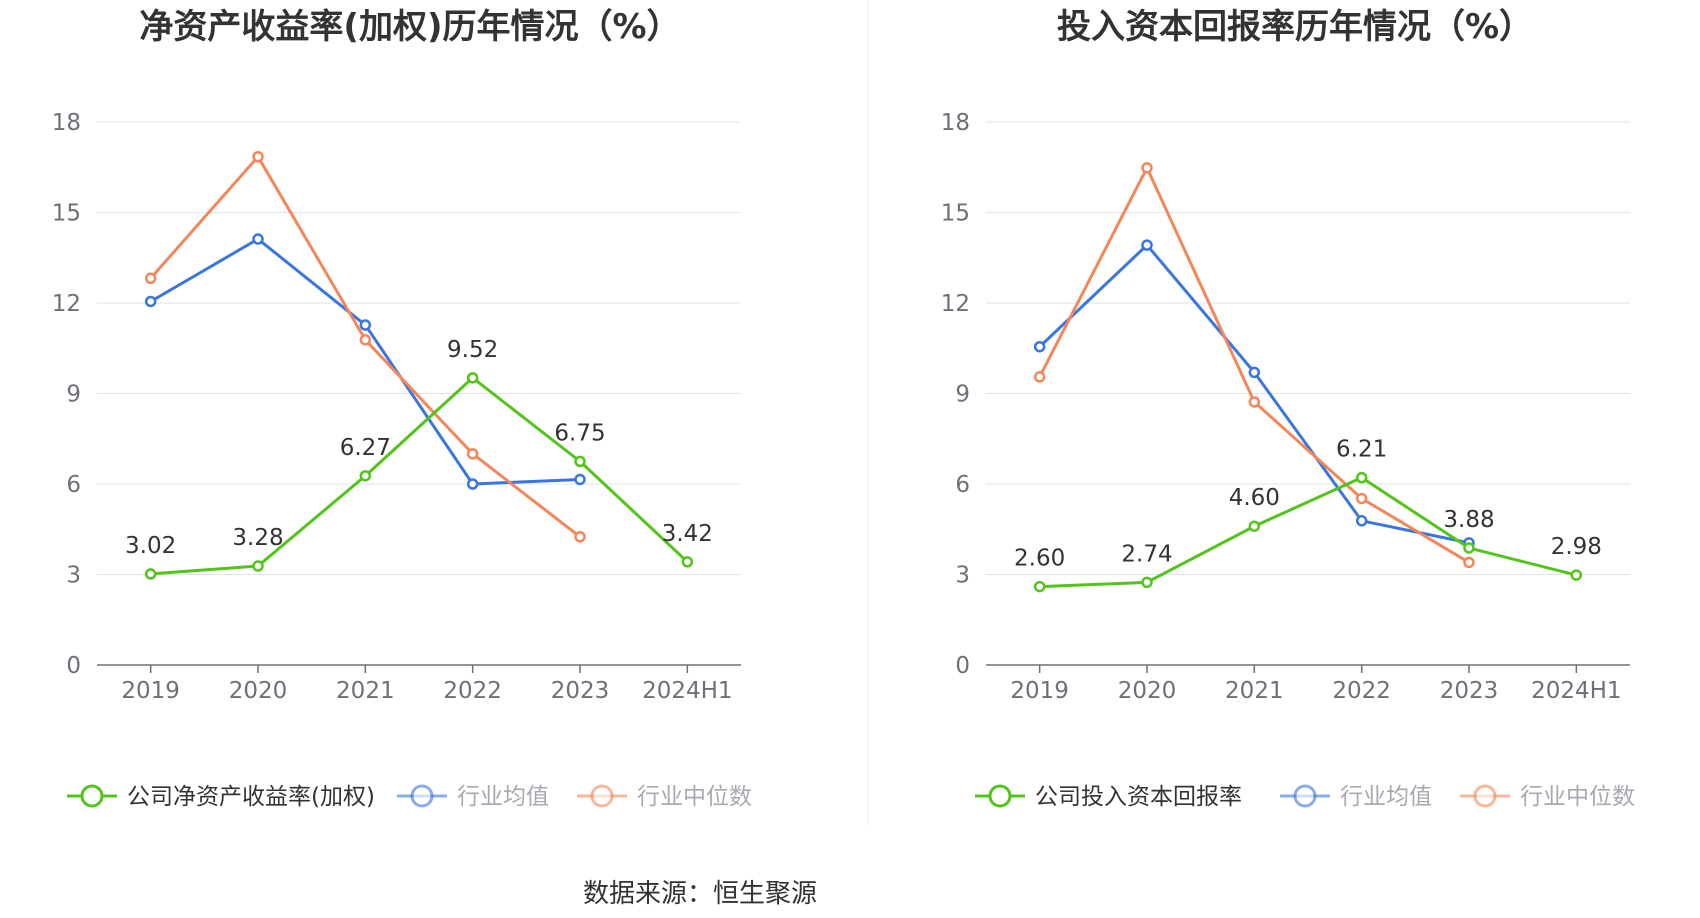 Image resolution: width=1700 pixels, height=918 pixels. I want to click on data-label: 6.21, so click(1361, 450).